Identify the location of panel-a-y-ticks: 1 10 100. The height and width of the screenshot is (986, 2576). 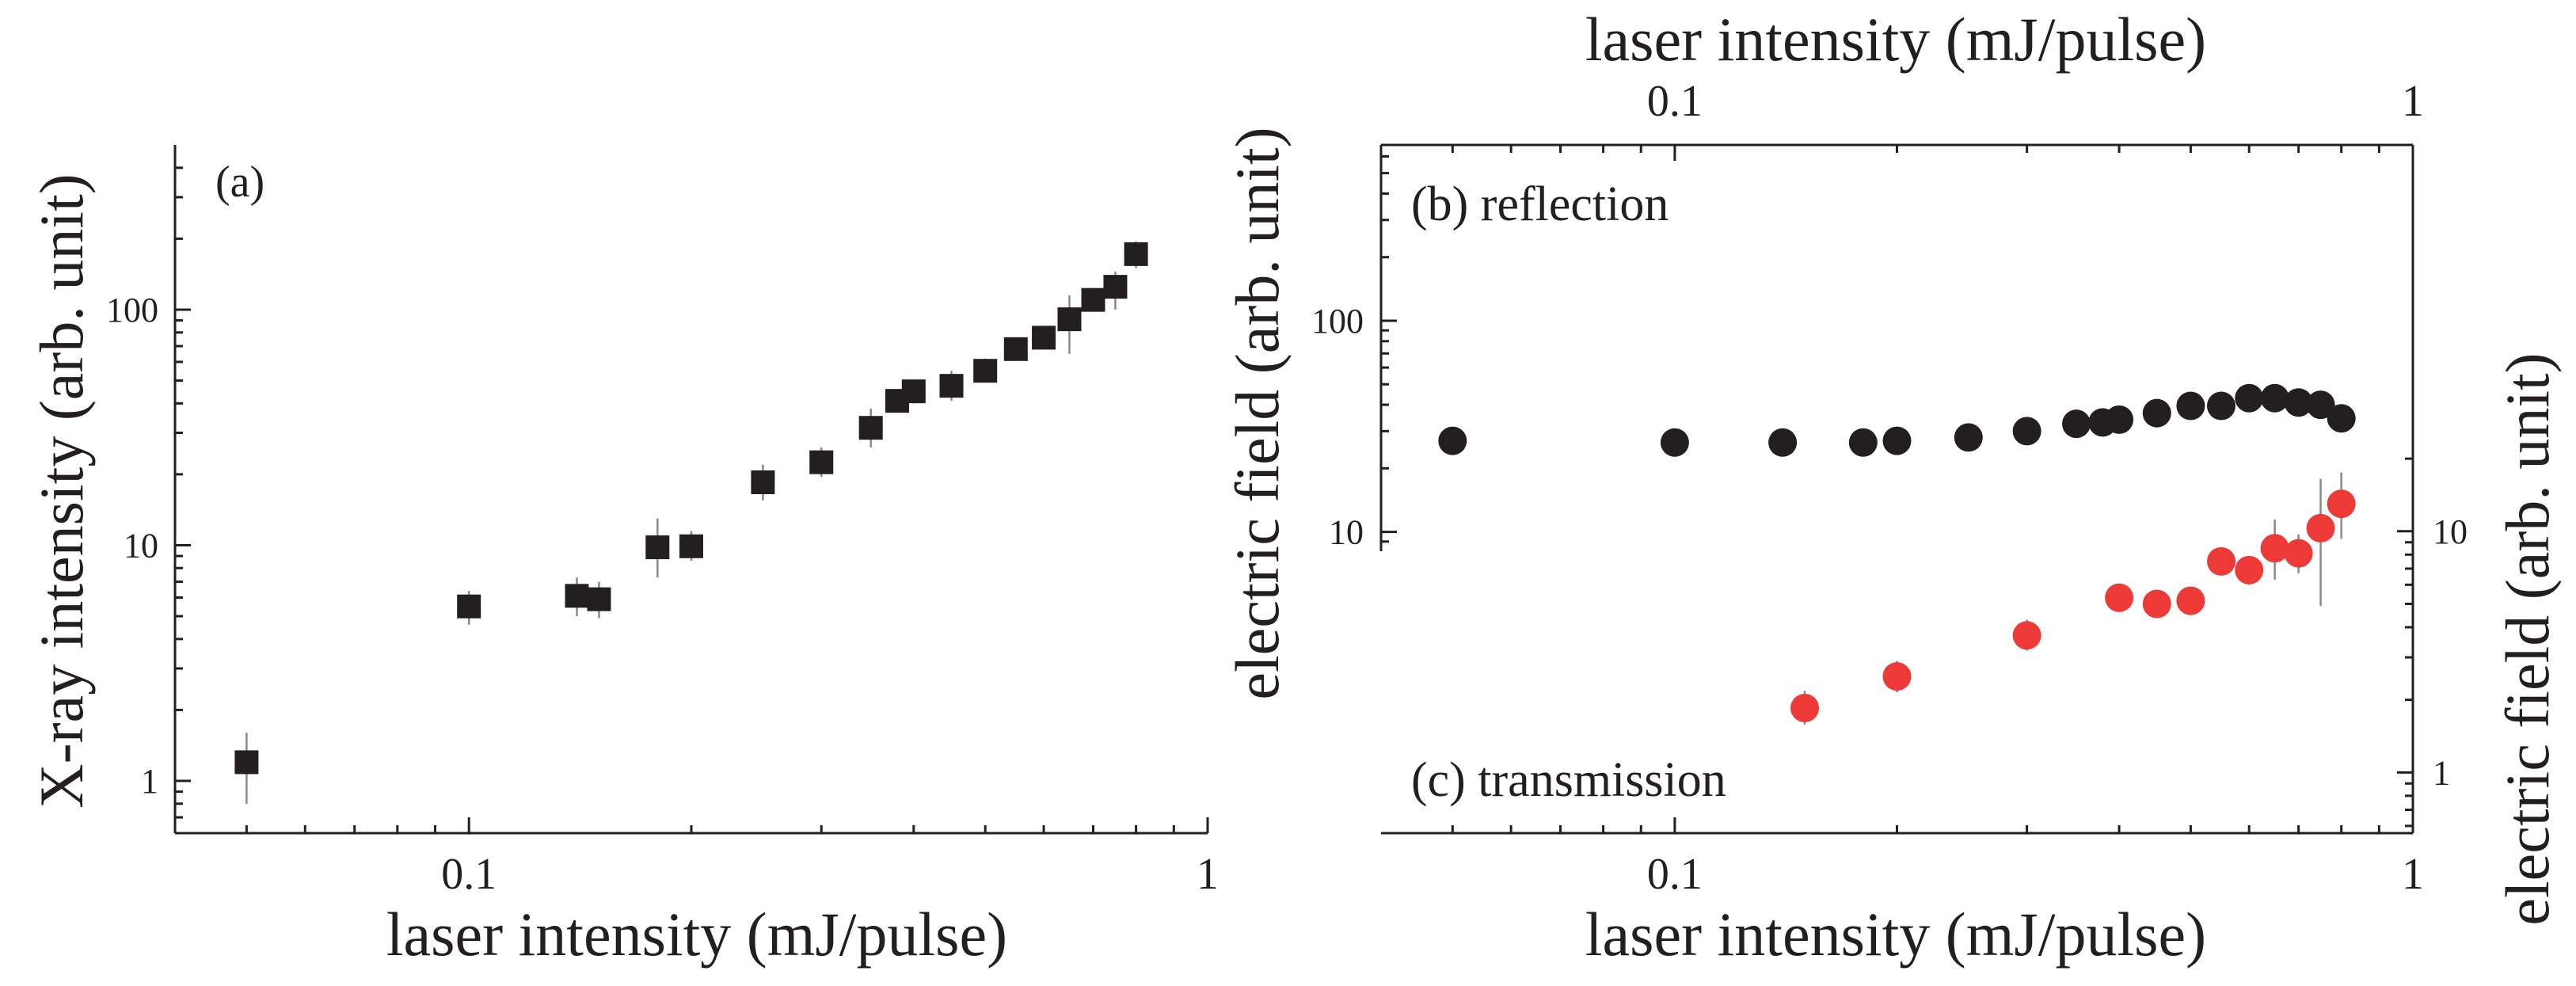
(148, 500).